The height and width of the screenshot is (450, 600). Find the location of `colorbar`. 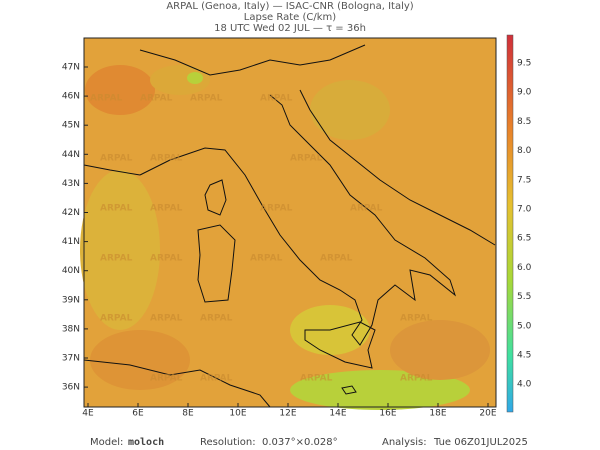

colorbar is located at coordinates (510, 223).